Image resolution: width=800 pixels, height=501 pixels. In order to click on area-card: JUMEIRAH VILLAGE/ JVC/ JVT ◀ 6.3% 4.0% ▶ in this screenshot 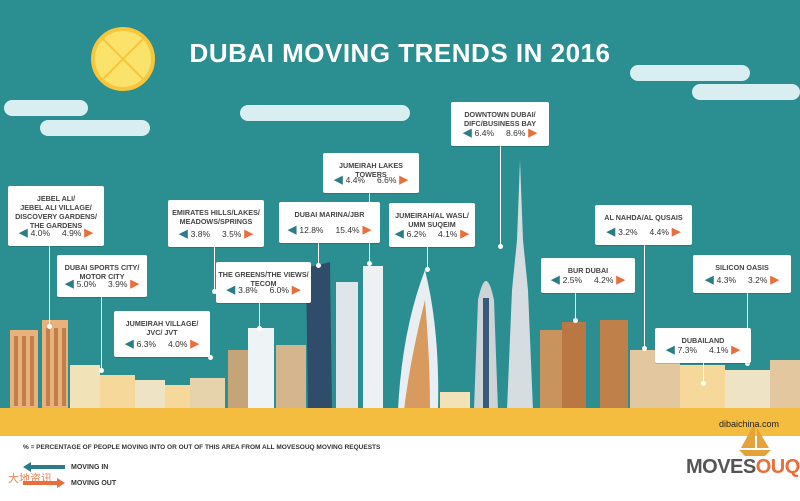, I will do `click(162, 334)`.